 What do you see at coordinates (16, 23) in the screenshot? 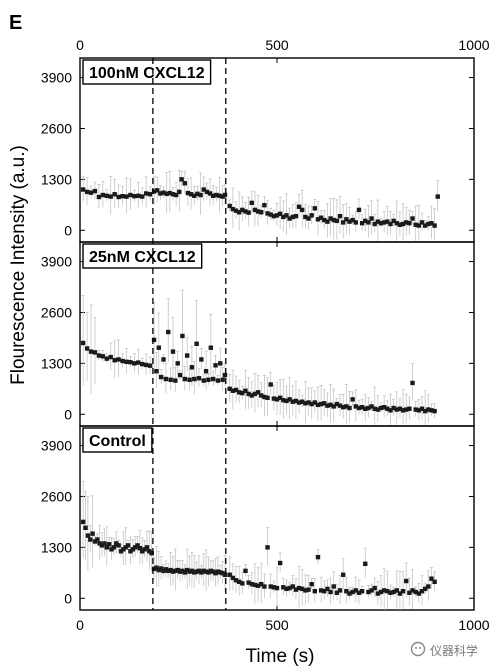
I see `panel-letter: E` at bounding box center [16, 23].